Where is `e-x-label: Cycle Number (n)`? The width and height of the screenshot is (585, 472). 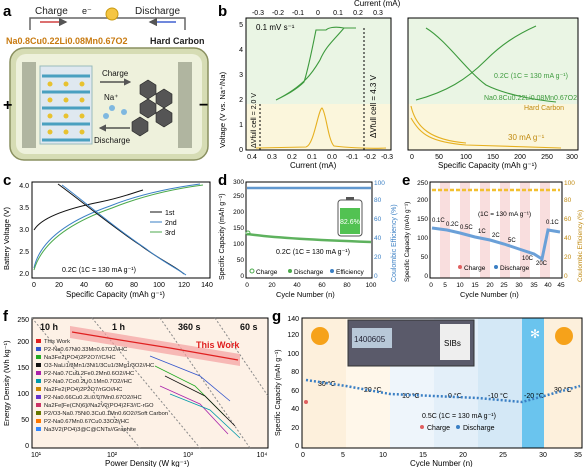
e-x-label: Cycle Number (n) is located at coordinates (489, 294).